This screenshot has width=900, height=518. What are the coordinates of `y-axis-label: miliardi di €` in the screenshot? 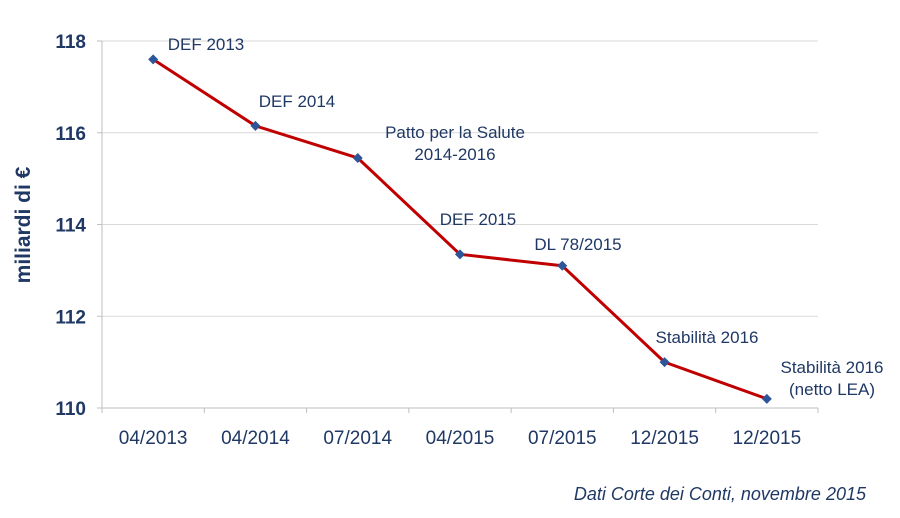 It's located at (23, 224).